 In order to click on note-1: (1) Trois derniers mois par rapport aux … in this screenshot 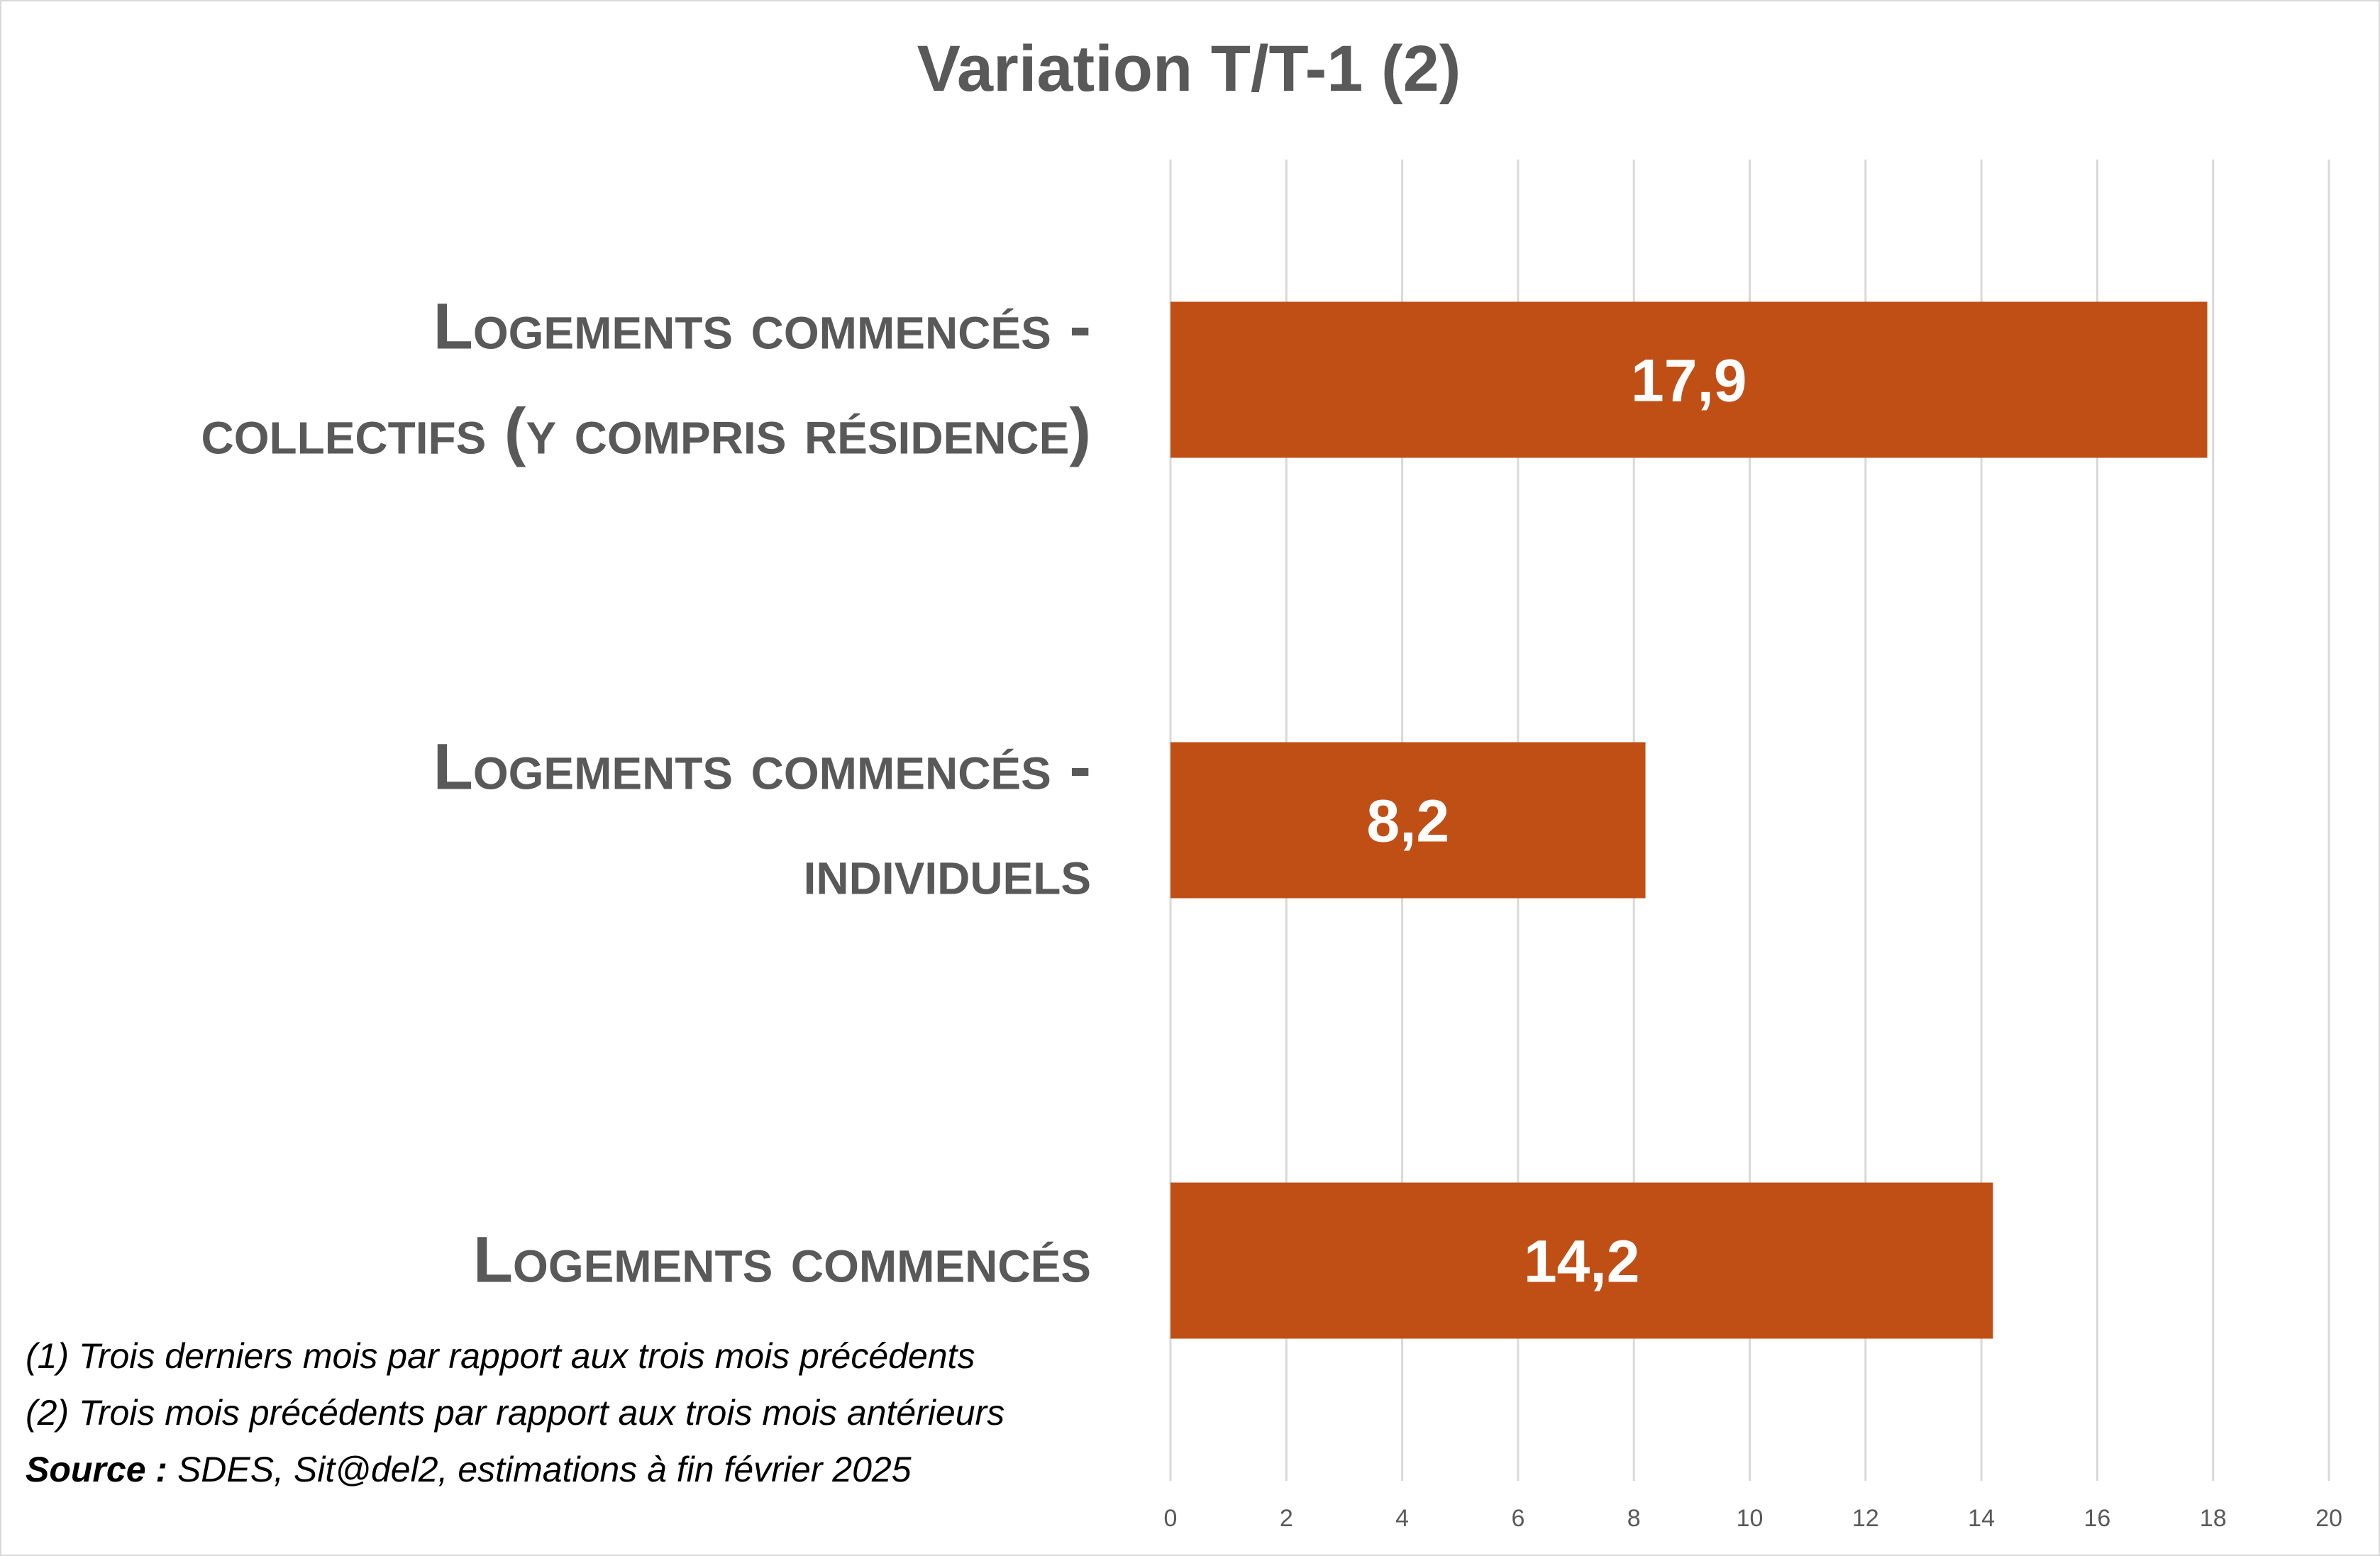, I will do `click(501, 1356)`.